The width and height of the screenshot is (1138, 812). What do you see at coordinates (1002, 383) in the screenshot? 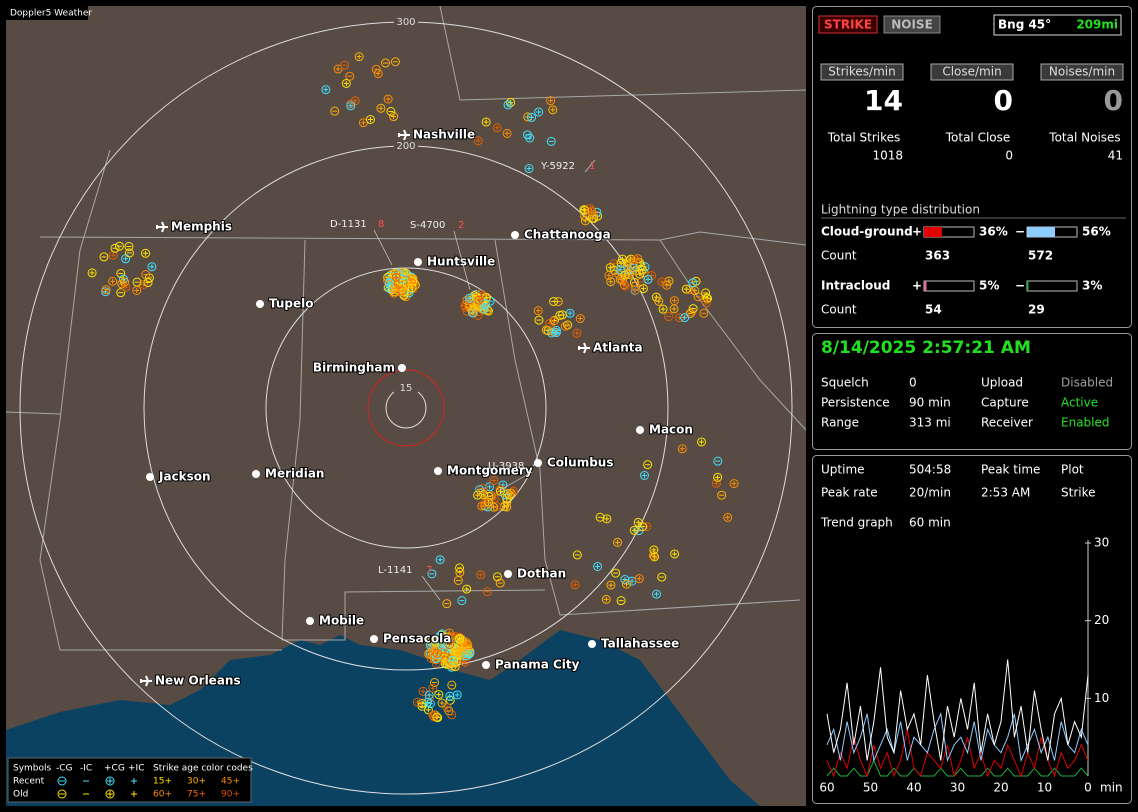
I see `setting-label: Upload` at bounding box center [1002, 383].